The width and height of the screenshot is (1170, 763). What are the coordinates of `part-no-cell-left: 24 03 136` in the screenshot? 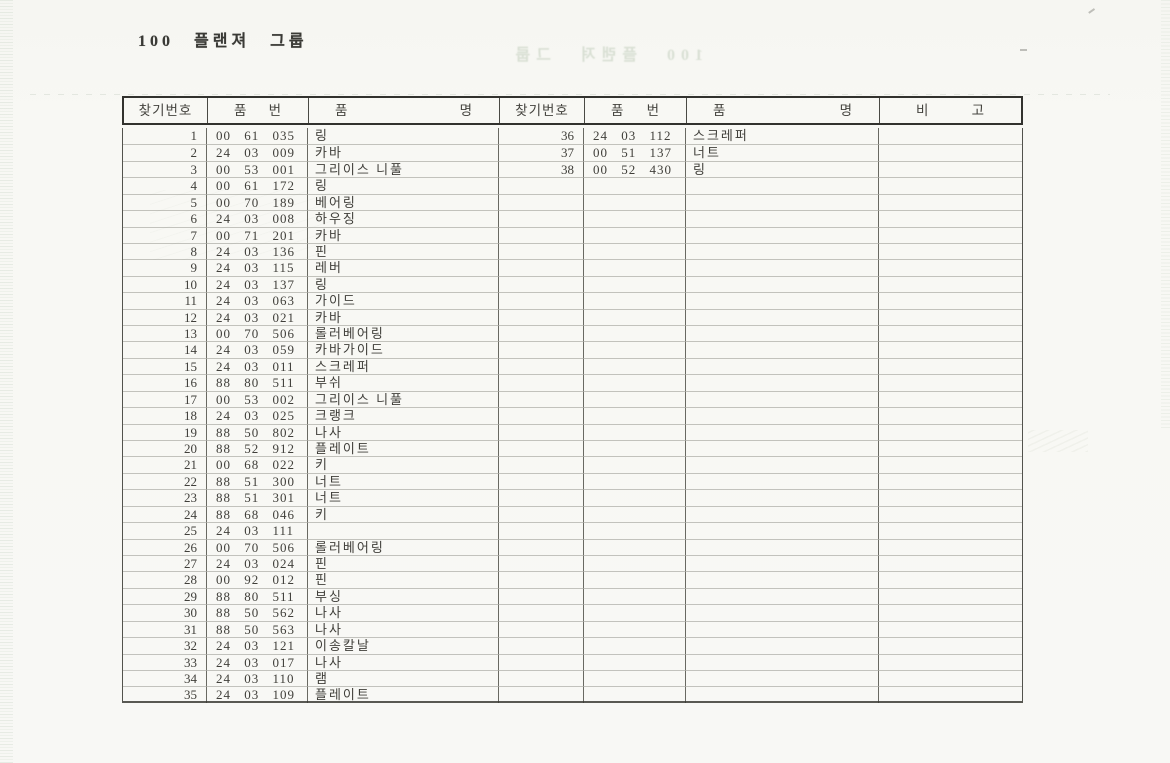 It's located at (257, 251).